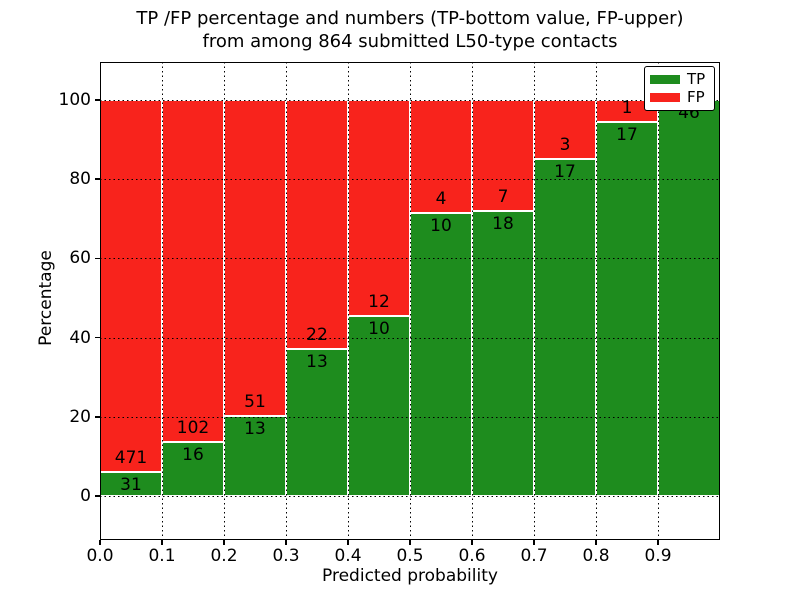  I want to click on bar-tp-count-label: 31, so click(131, 484).